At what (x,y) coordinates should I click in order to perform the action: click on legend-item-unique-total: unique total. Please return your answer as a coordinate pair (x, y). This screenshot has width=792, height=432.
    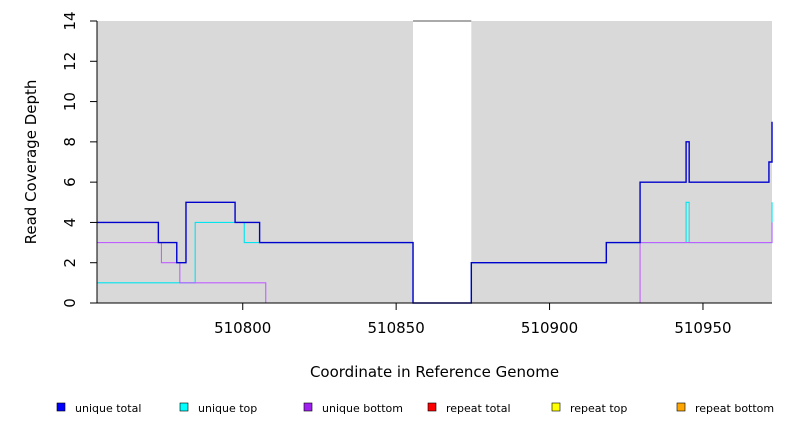
    Looking at the image, I should click on (98, 408).